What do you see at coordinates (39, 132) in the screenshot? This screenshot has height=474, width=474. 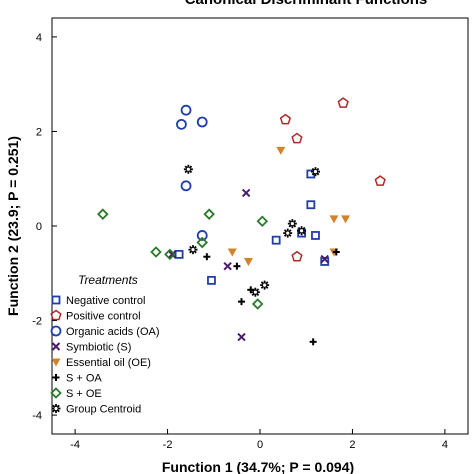 I see `y-tick-label: 2` at bounding box center [39, 132].